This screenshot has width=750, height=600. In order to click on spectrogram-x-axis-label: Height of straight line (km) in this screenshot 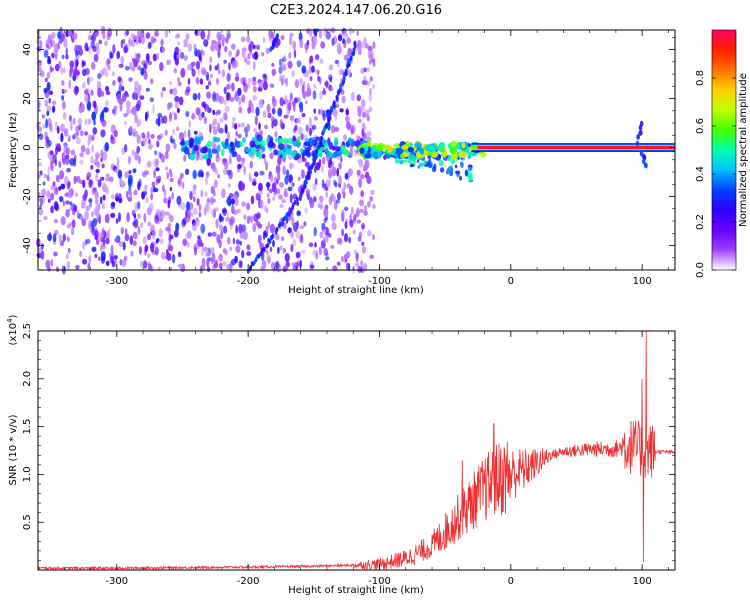, I will do `click(356, 290)`.